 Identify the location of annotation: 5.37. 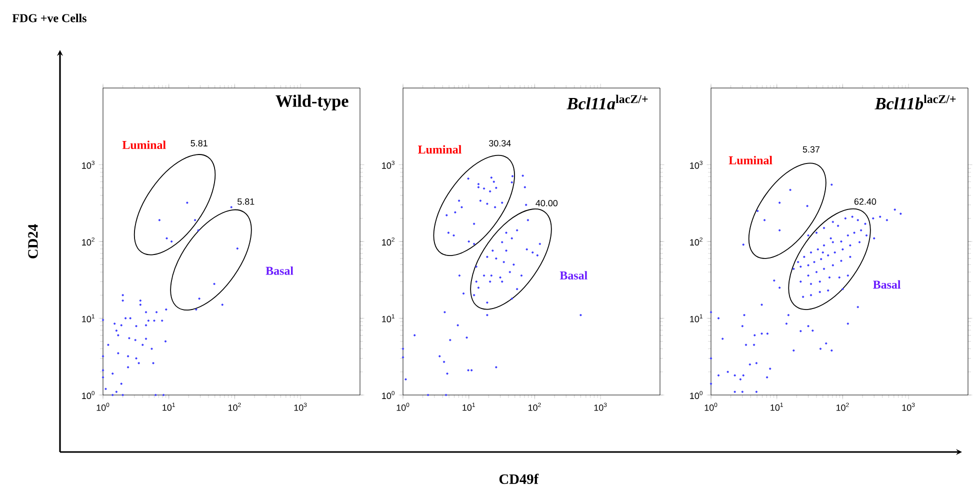
(811, 149).